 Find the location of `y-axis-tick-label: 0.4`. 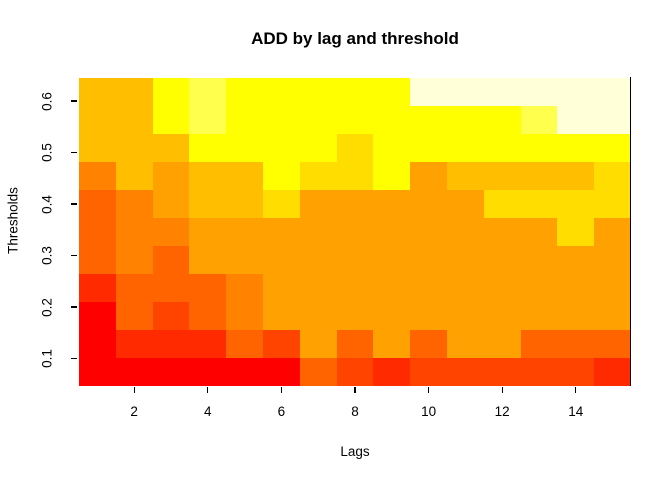

y-axis-tick-label: 0.4 is located at coordinates (47, 204).